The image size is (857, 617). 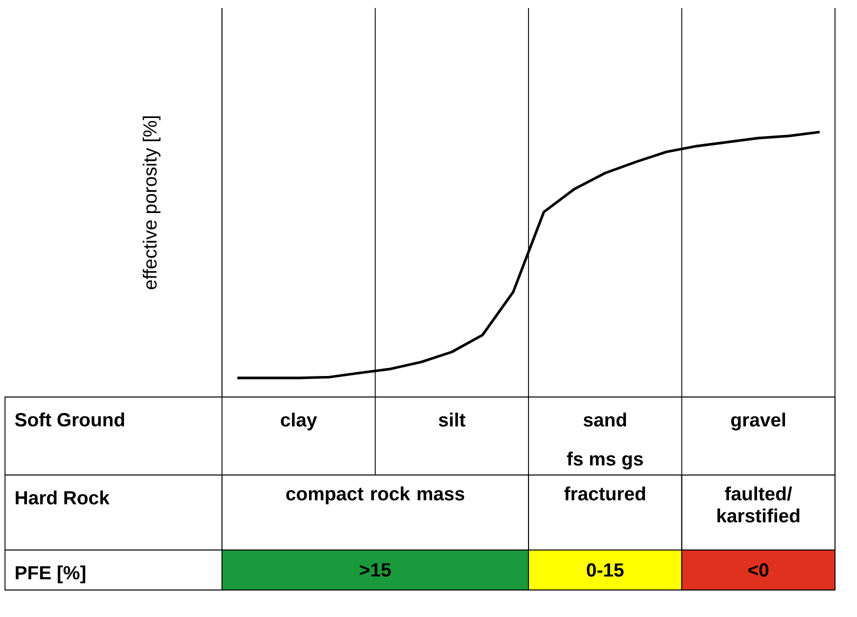 I want to click on x-tick-label: clay, so click(x=299, y=421).